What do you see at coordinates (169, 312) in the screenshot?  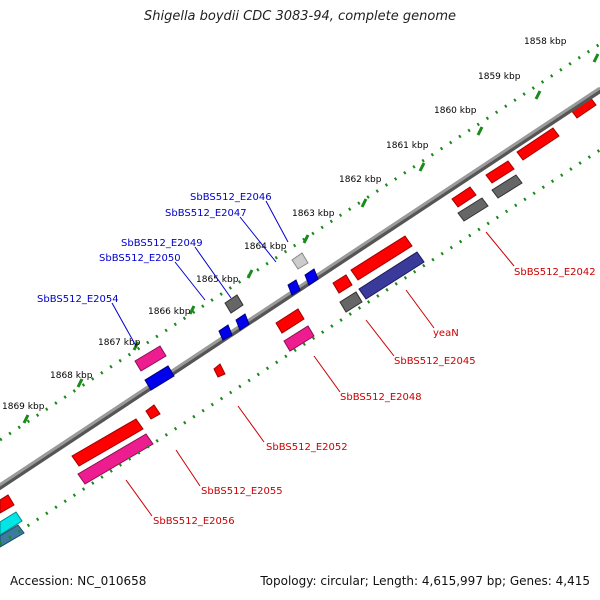 I see `scale-label-1866: 1866 kbp` at bounding box center [169, 312].